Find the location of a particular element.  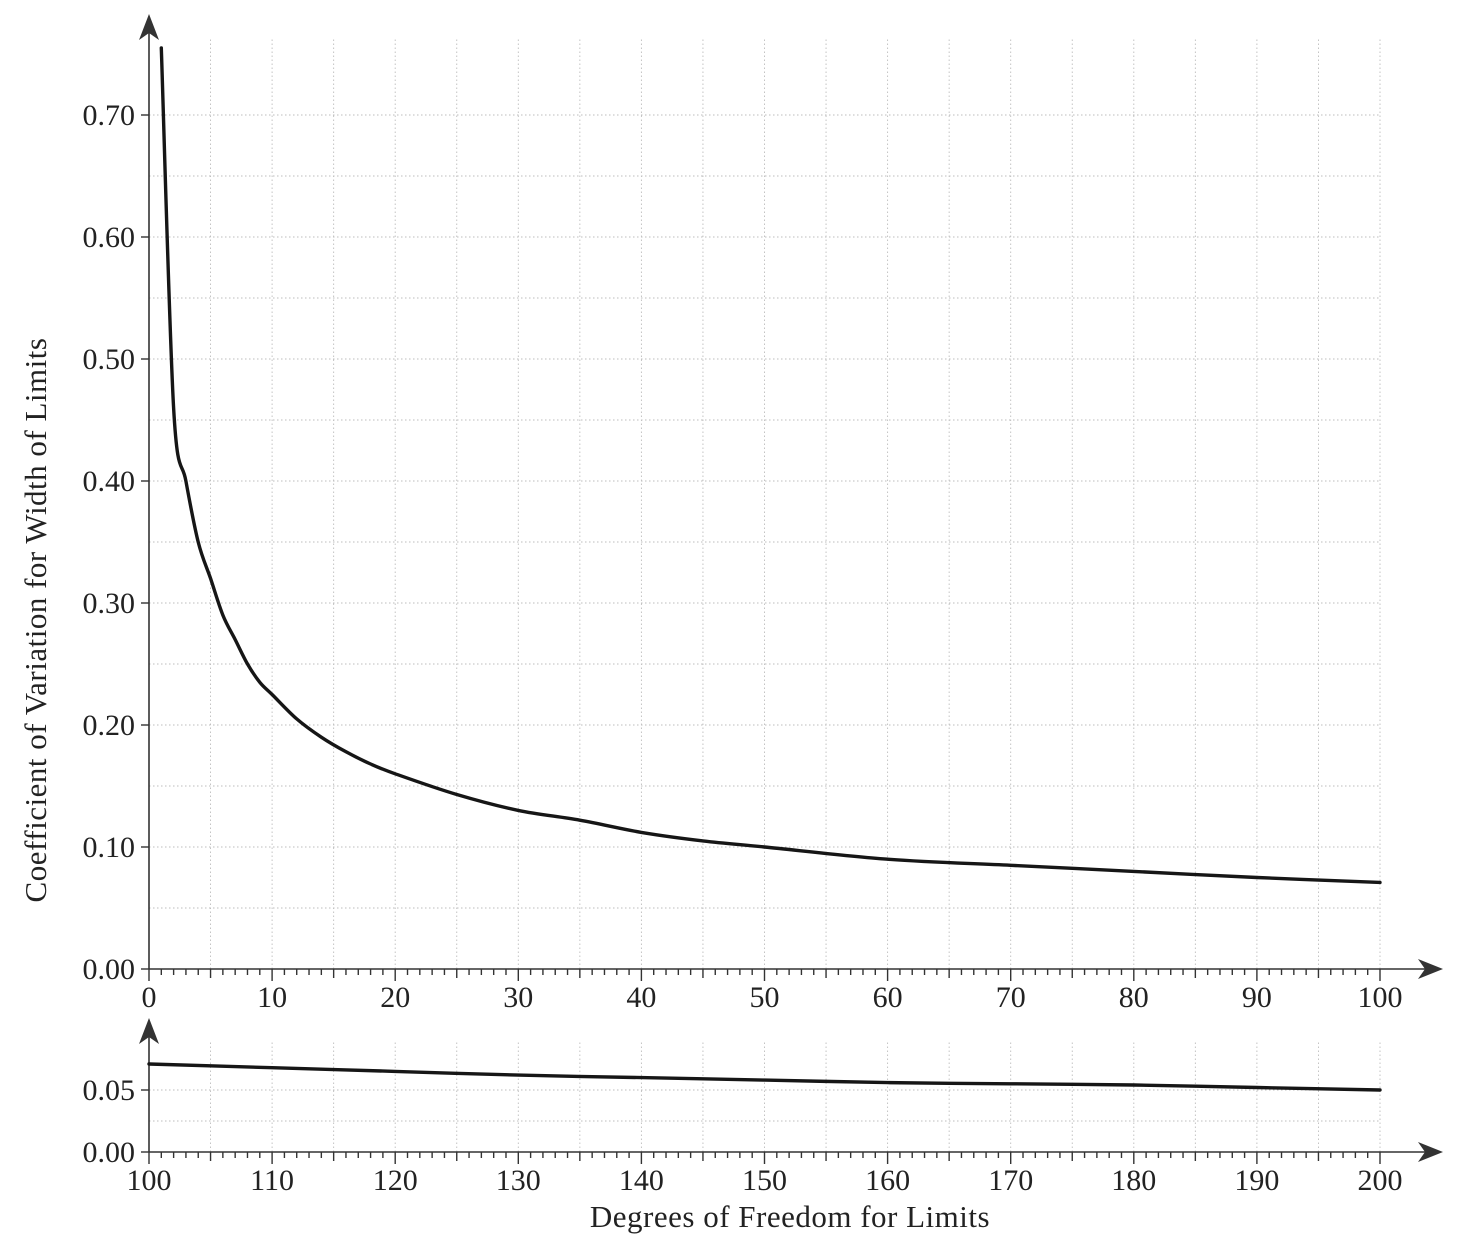

x-axis-title: Degrees of Freedom for Limits is located at coordinates (790, 1216).